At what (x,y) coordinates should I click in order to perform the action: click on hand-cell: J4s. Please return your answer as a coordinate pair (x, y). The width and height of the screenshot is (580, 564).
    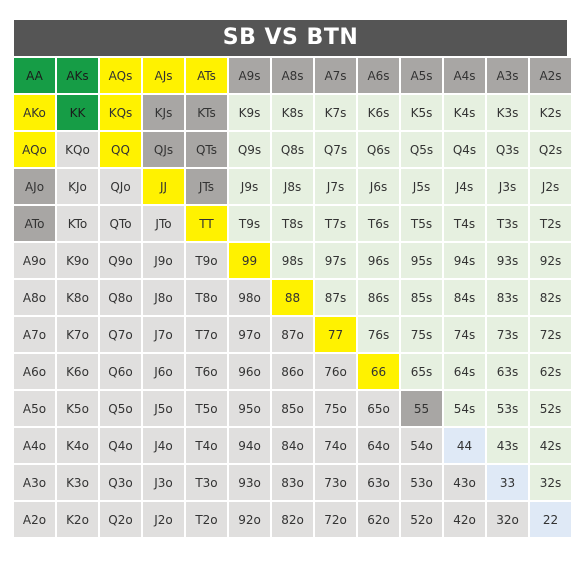
    Looking at the image, I should click on (464, 186).